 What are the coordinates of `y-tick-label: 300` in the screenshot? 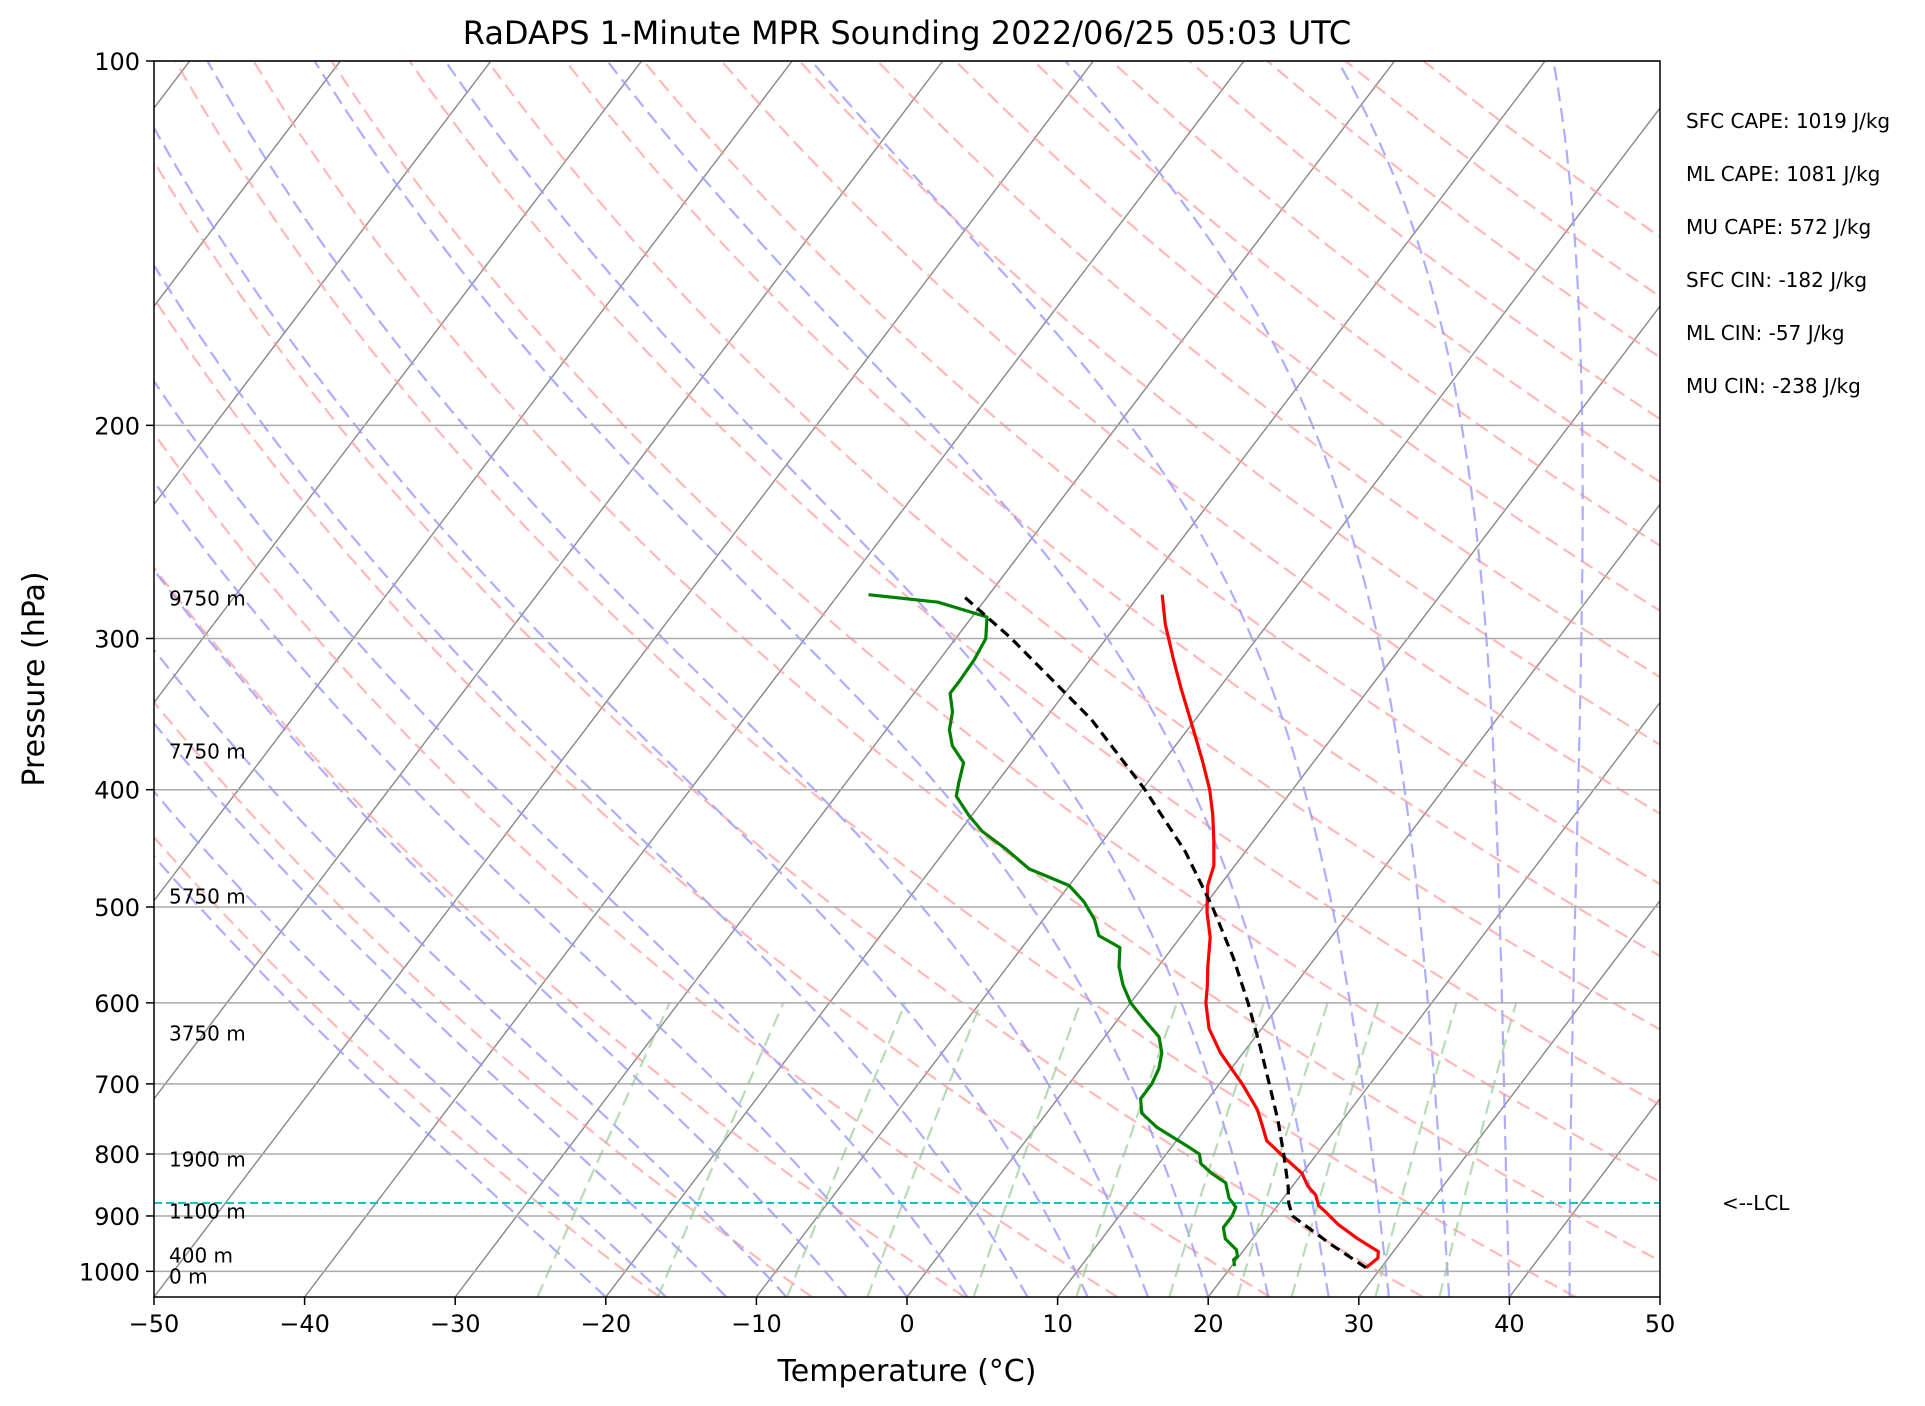 It's located at (117, 639).